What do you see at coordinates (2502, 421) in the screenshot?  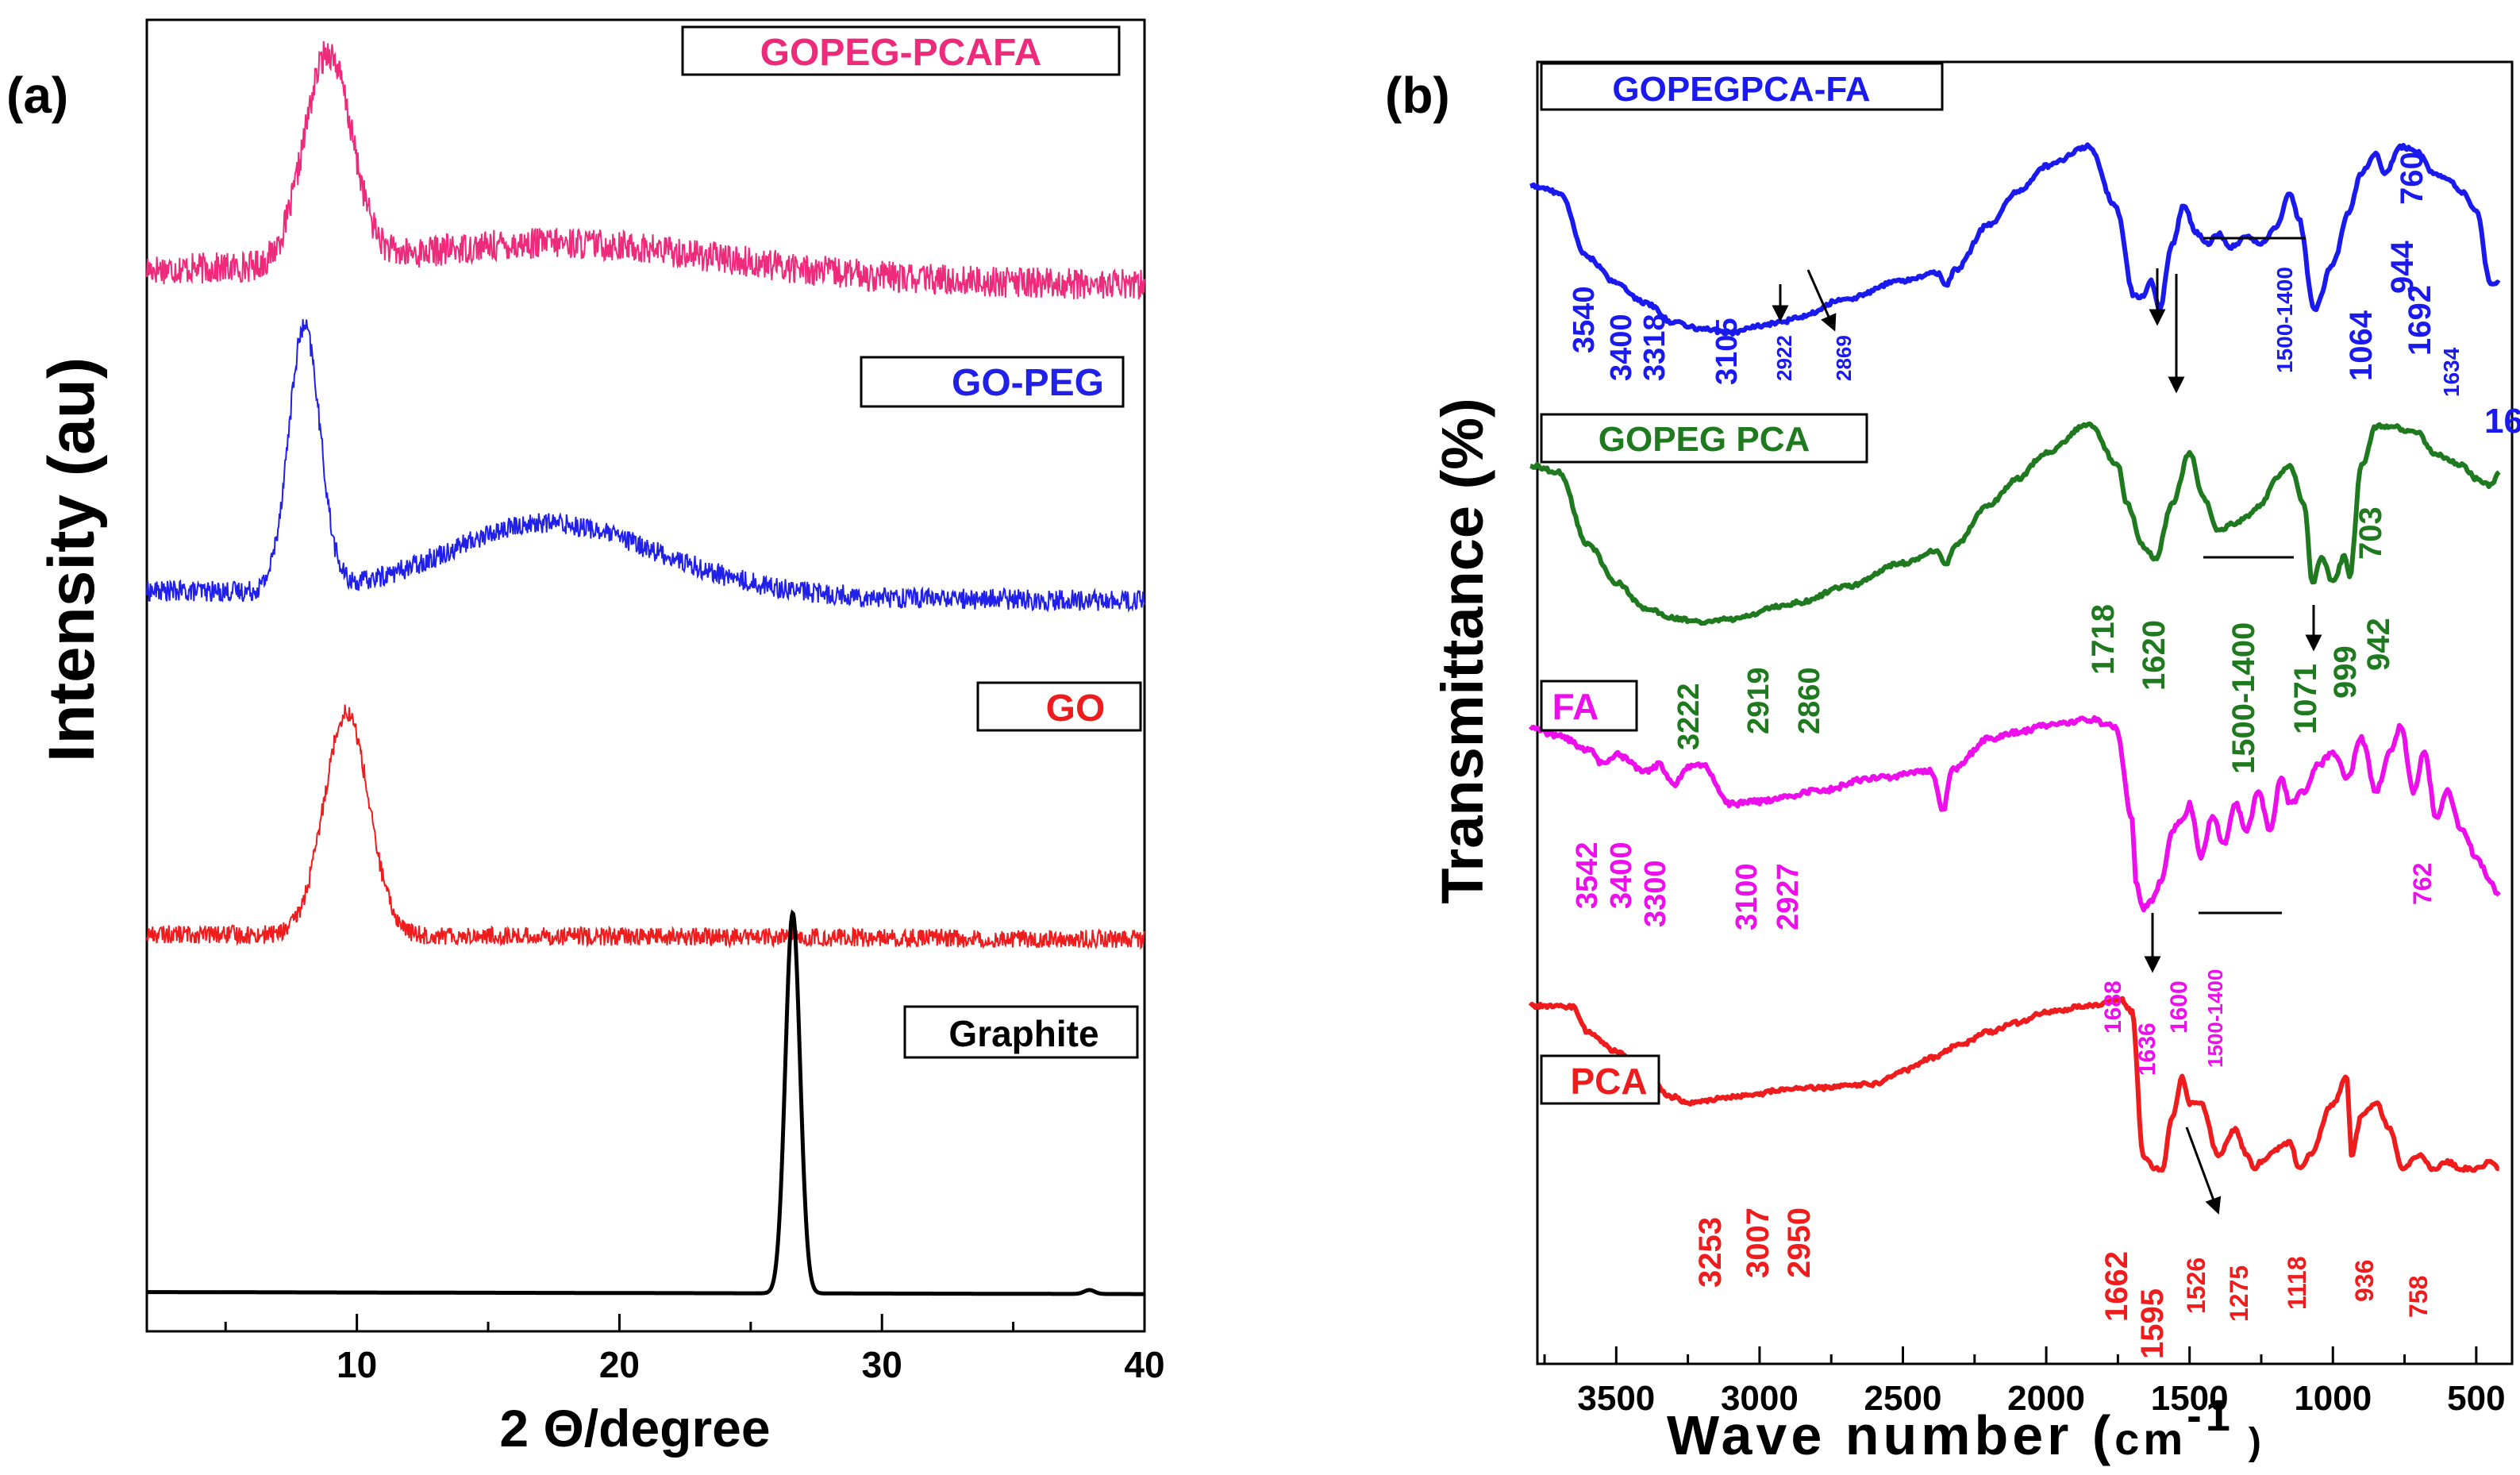 I see `ann-blue-1605: 1605` at bounding box center [2502, 421].